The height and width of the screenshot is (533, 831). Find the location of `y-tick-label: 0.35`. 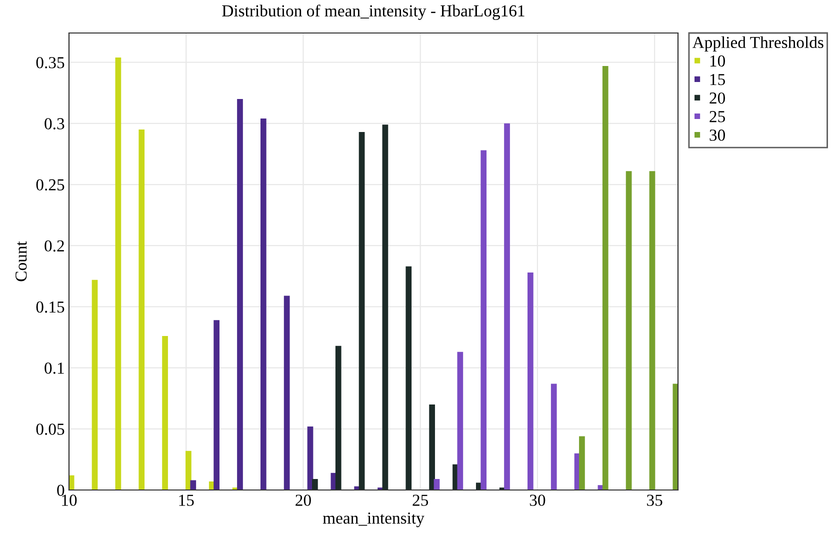

y-tick-label: 0.35 is located at coordinates (50, 62).